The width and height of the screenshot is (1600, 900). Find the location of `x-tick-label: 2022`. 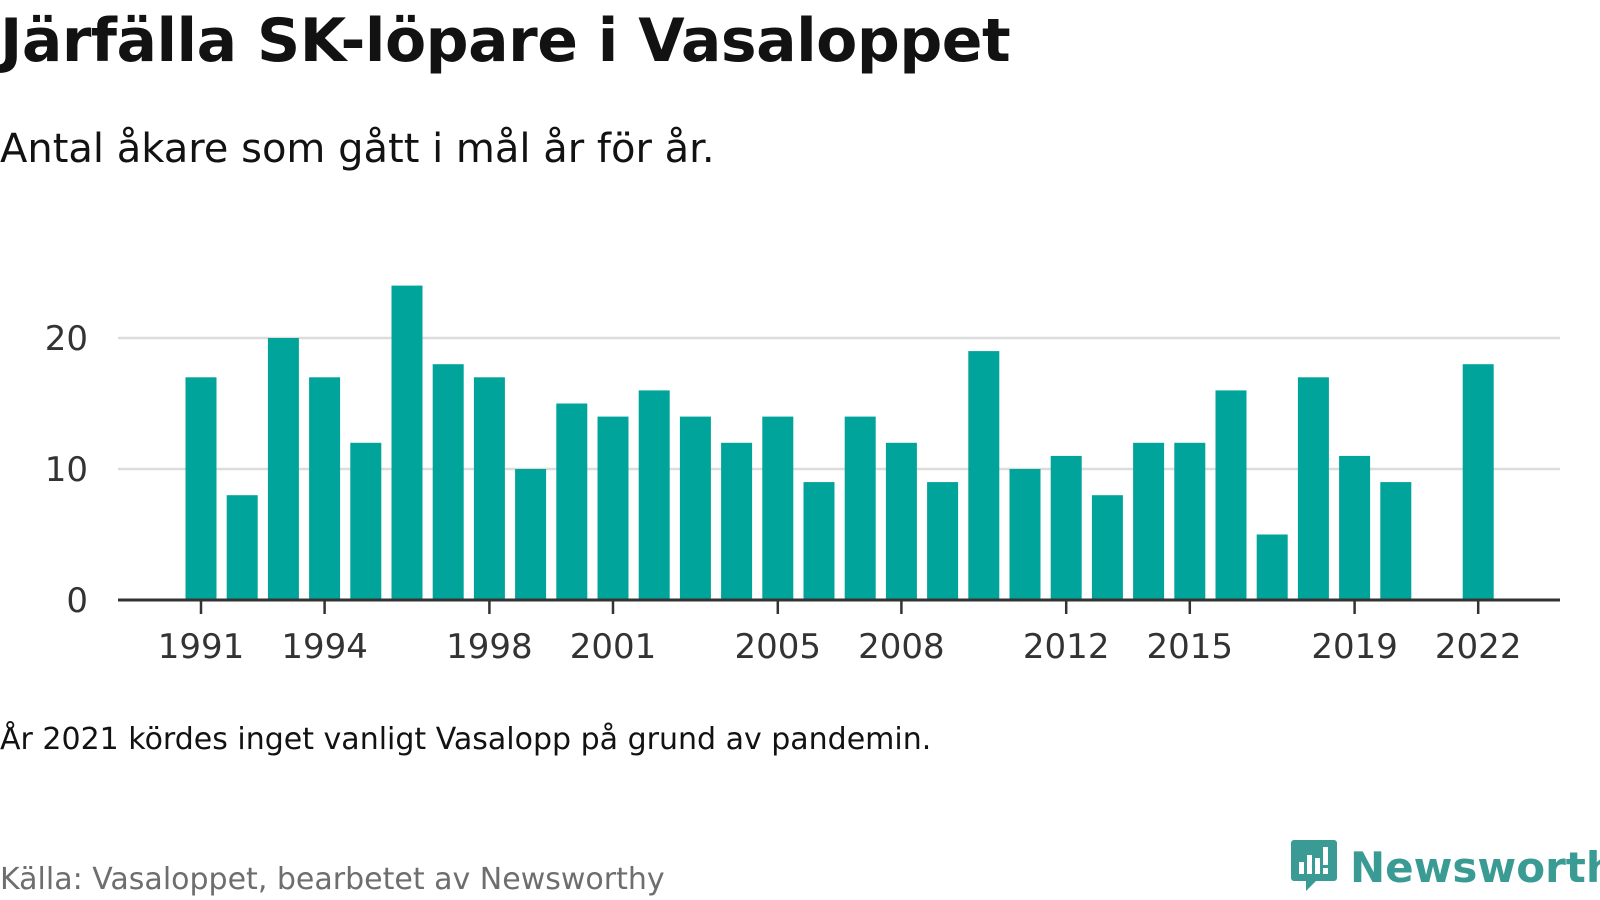

x-tick-label: 2022 is located at coordinates (1478, 647).